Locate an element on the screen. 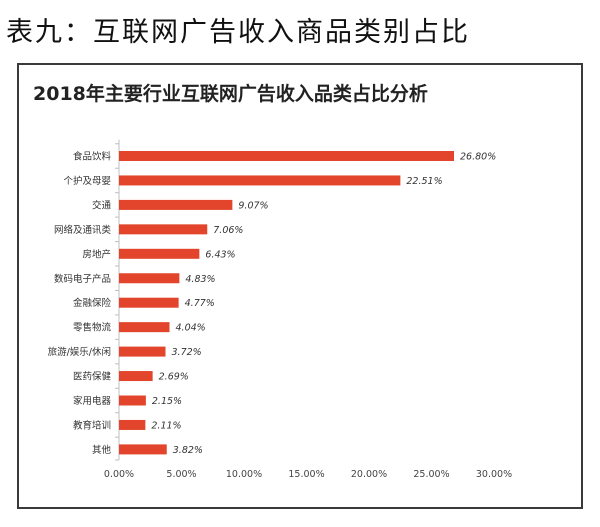  x-tick-label: 15.00% is located at coordinates (306, 474).